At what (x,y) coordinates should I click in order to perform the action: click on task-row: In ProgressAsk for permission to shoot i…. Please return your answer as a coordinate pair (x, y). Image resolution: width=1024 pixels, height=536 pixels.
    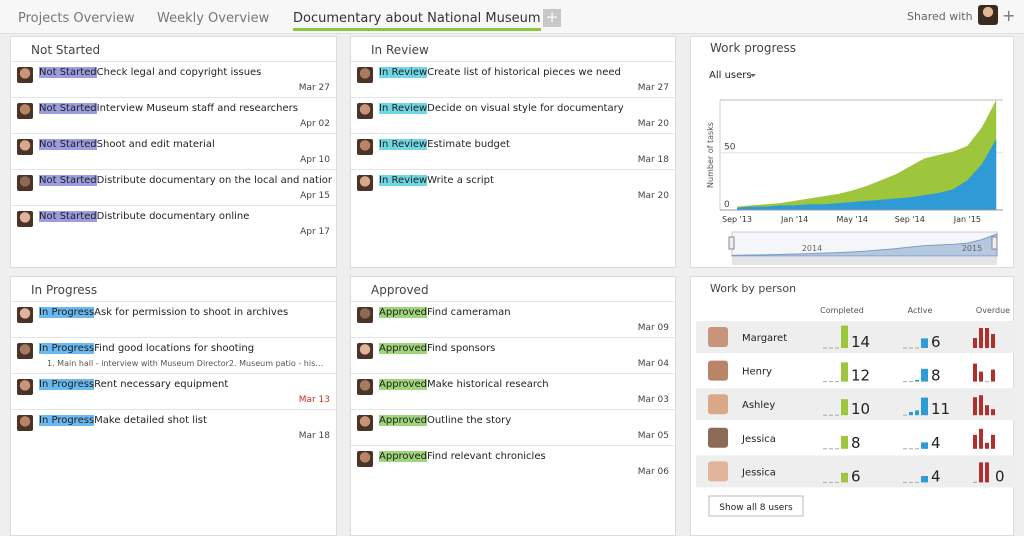
    Looking at the image, I should click on (173, 319).